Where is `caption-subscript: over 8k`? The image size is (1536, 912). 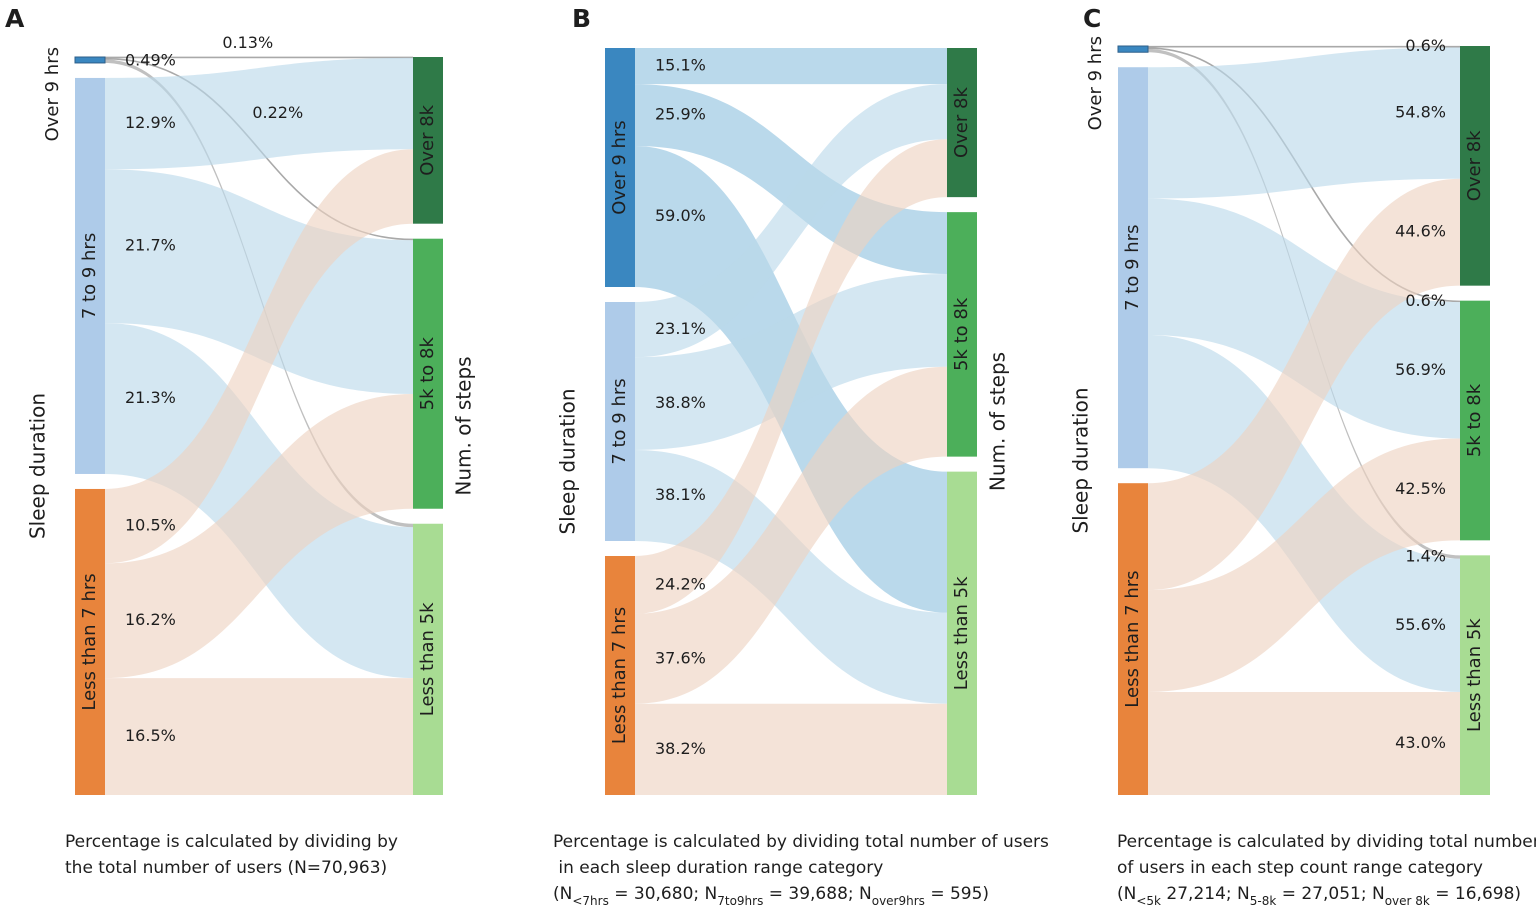 caption-subscript: over 8k is located at coordinates (1407, 901).